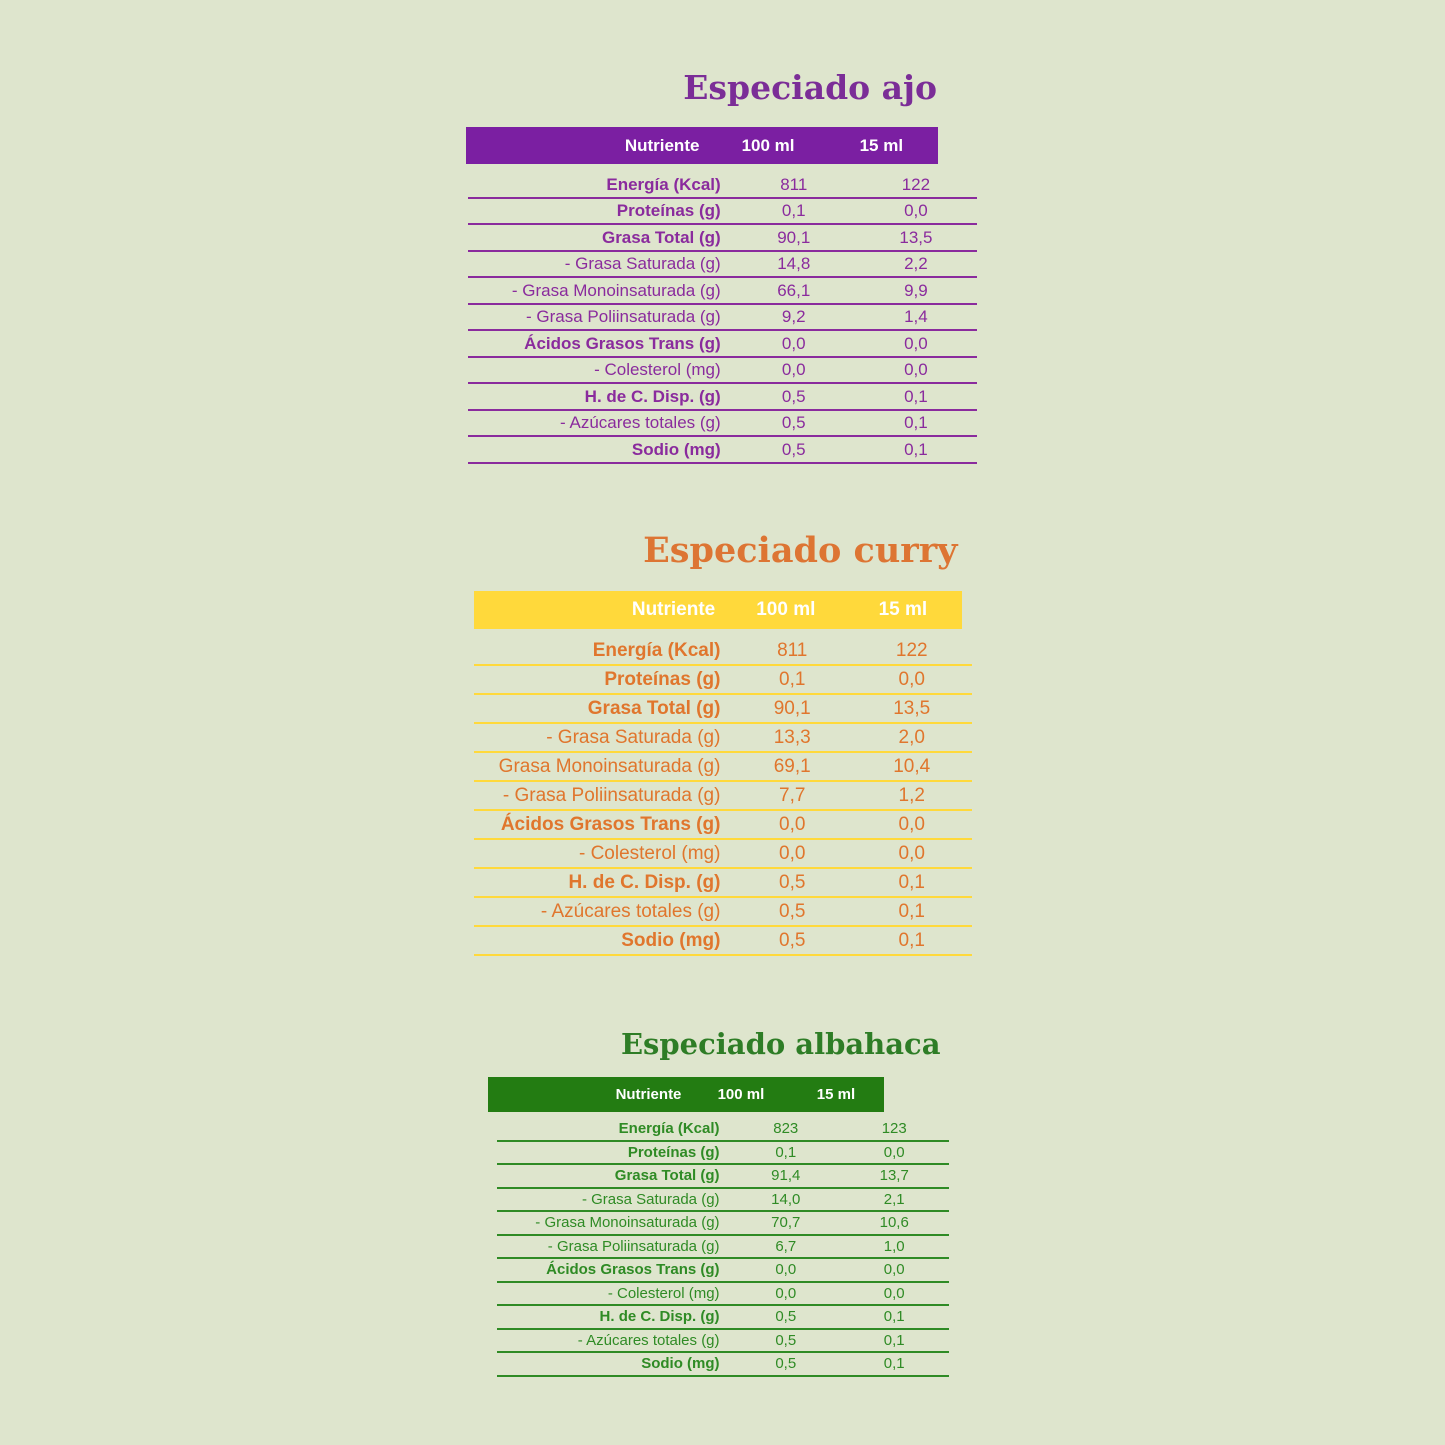 This screenshot has height=1445, width=1445. What do you see at coordinates (916, 317) in the screenshot?
I see `value-15ml: 1,4` at bounding box center [916, 317].